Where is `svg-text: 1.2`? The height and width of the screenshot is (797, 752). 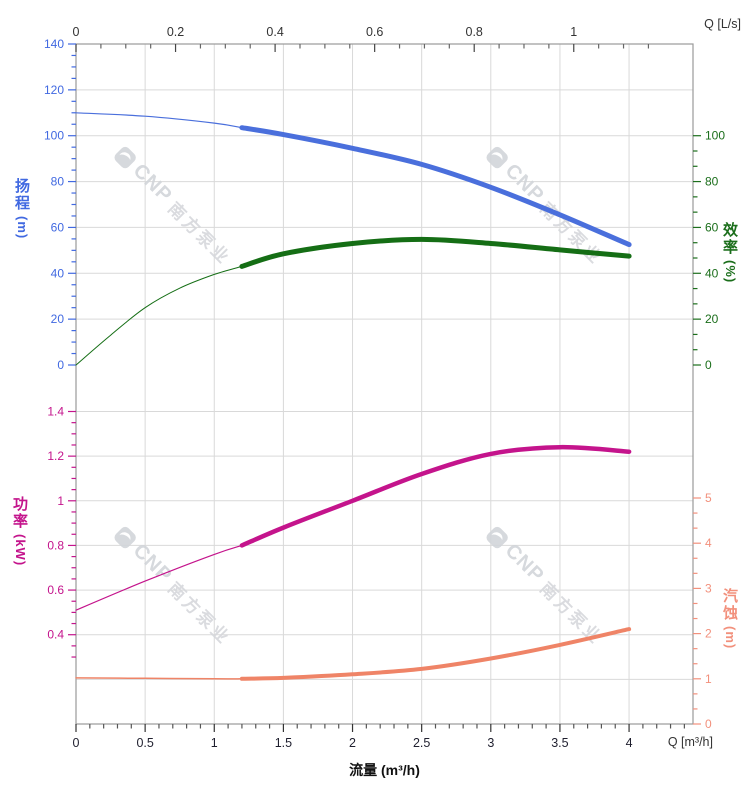
svg-text: 1.2 is located at coordinates (55, 456).